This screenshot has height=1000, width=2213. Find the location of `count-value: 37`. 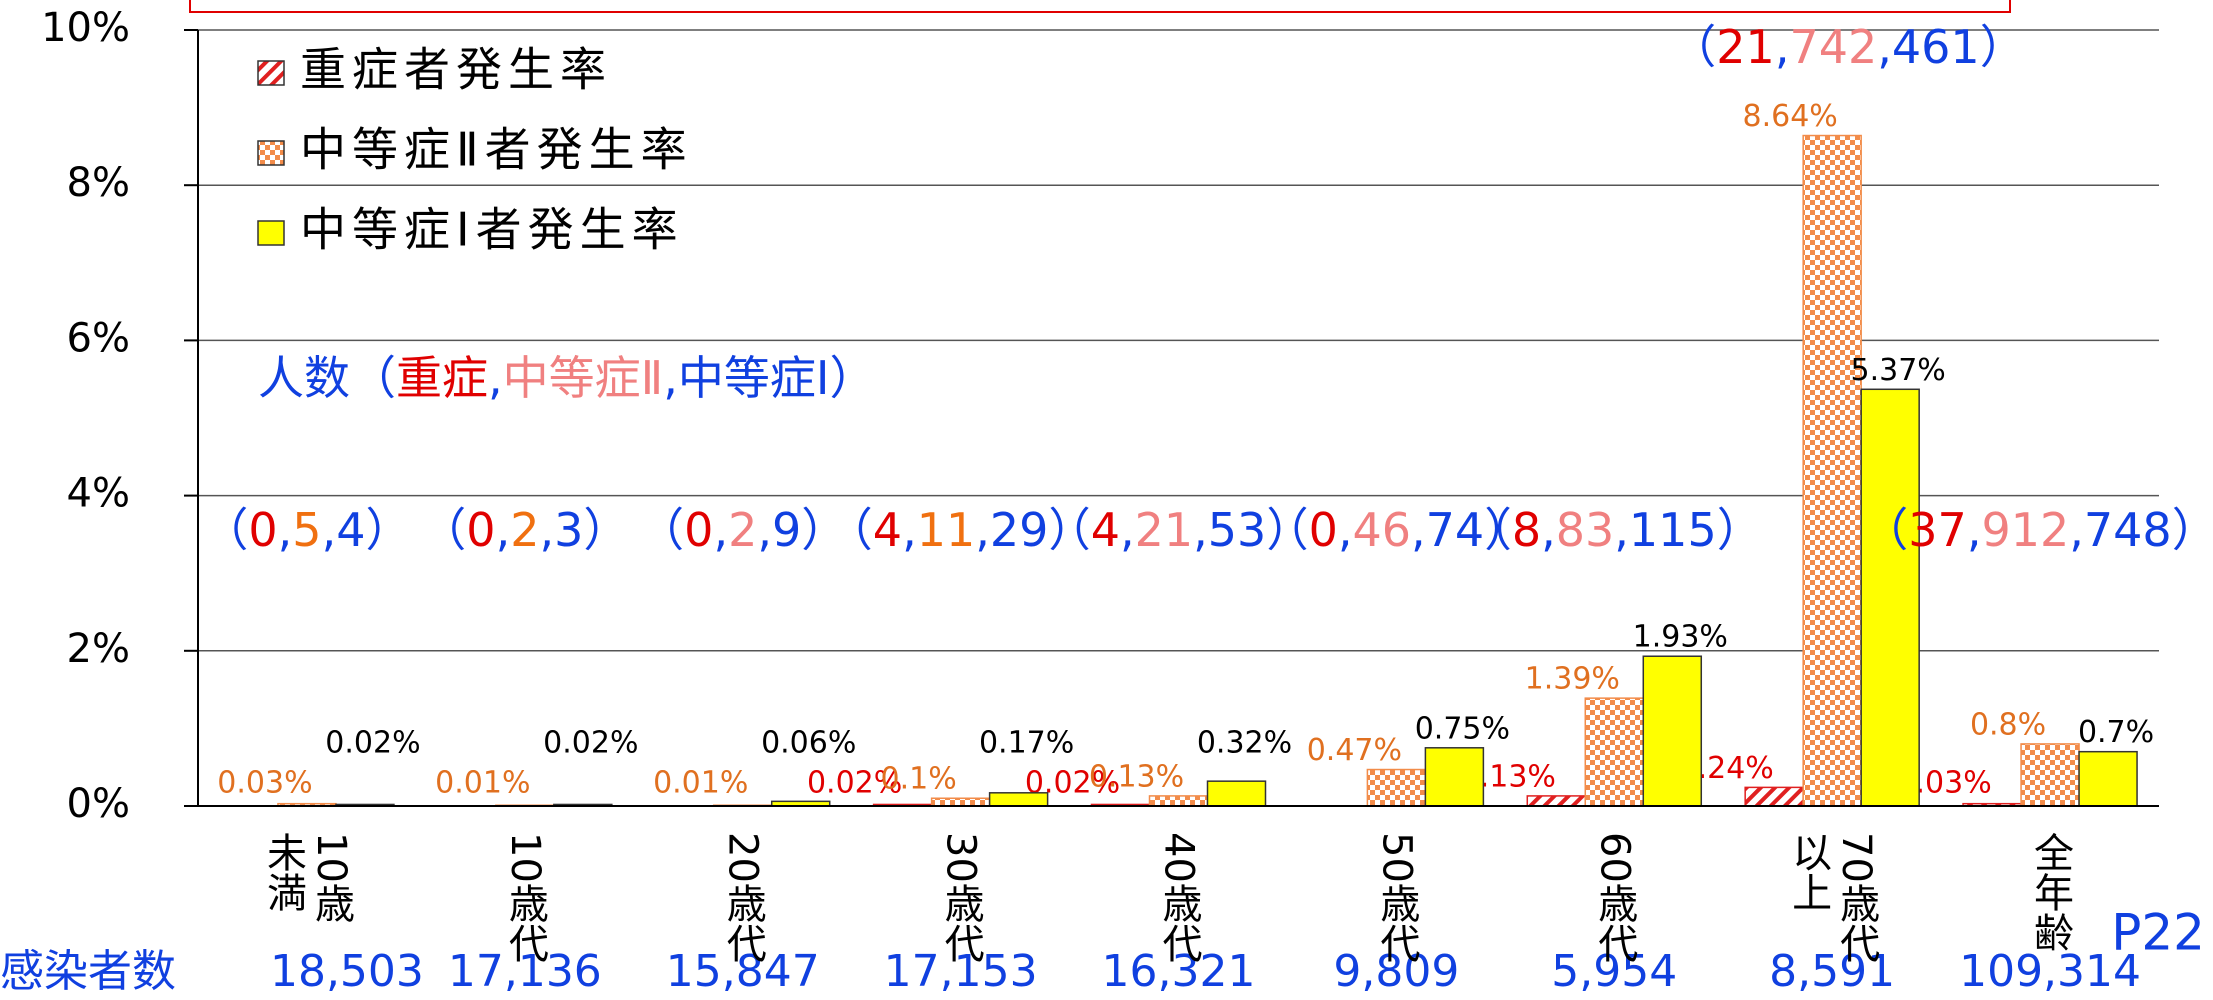

count-value: 37 is located at coordinates (1937, 530).